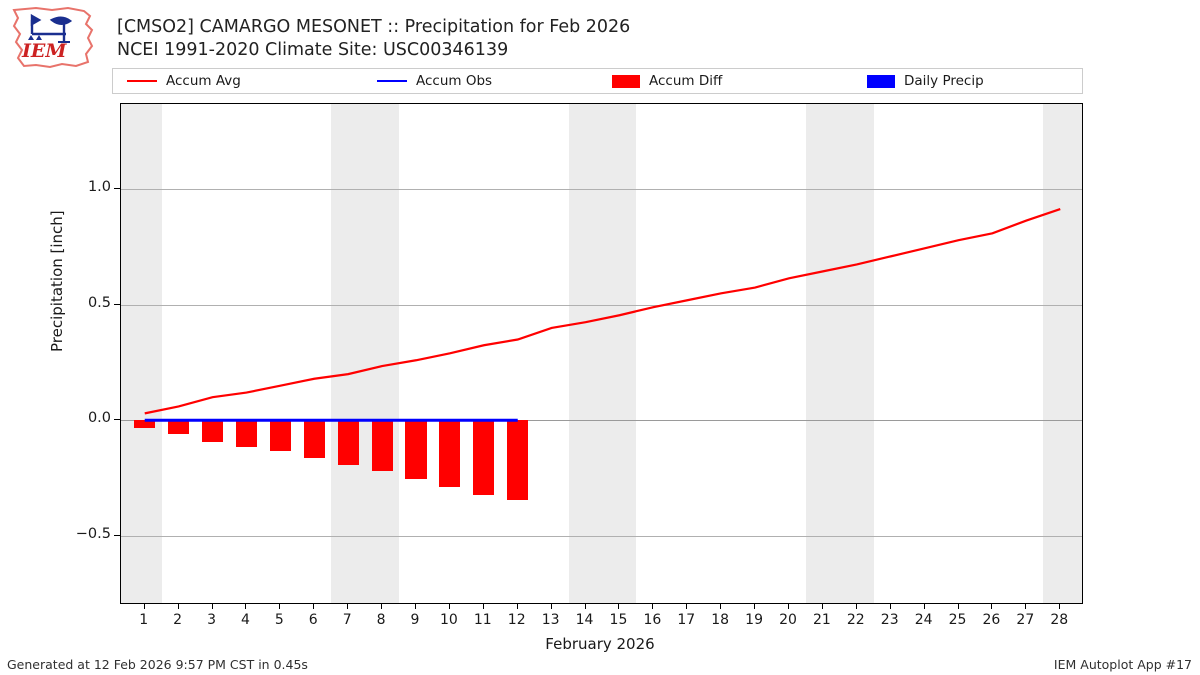 The width and height of the screenshot is (1200, 675). I want to click on x-tick-label: 27, so click(1025, 620).